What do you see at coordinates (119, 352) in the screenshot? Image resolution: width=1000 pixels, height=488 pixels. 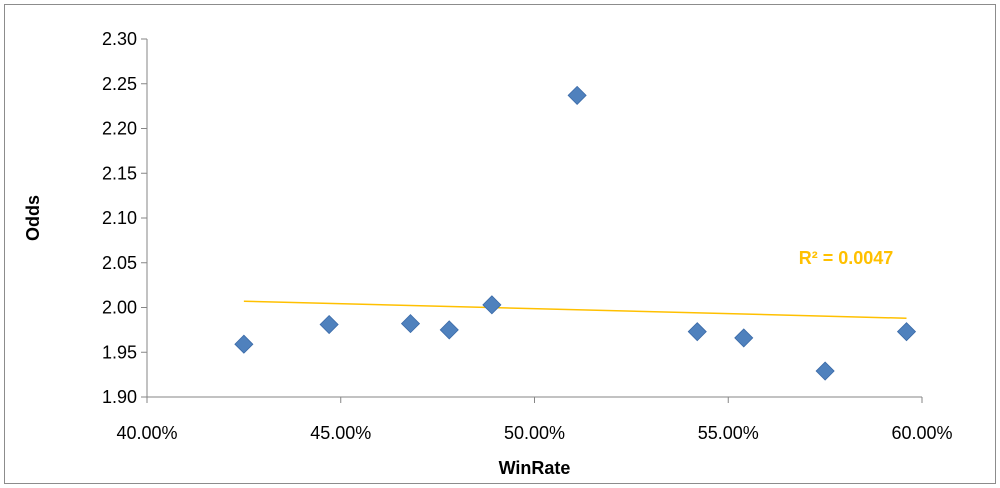 I see `y-tick-label: 1.95` at bounding box center [119, 352].